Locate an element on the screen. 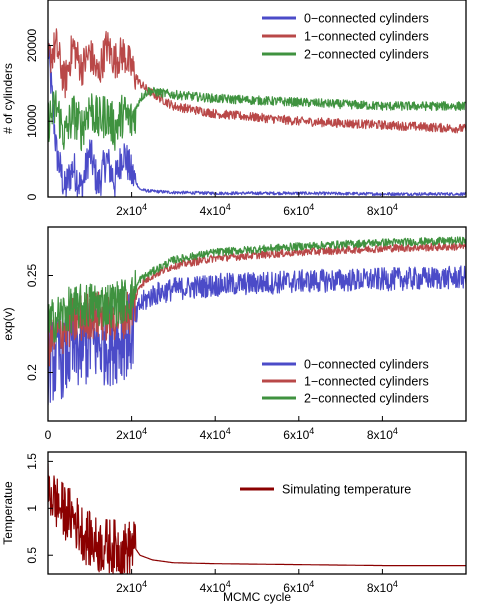 The height and width of the screenshot is (609, 480). y-axis-label: exp(v) is located at coordinates (8, 323).